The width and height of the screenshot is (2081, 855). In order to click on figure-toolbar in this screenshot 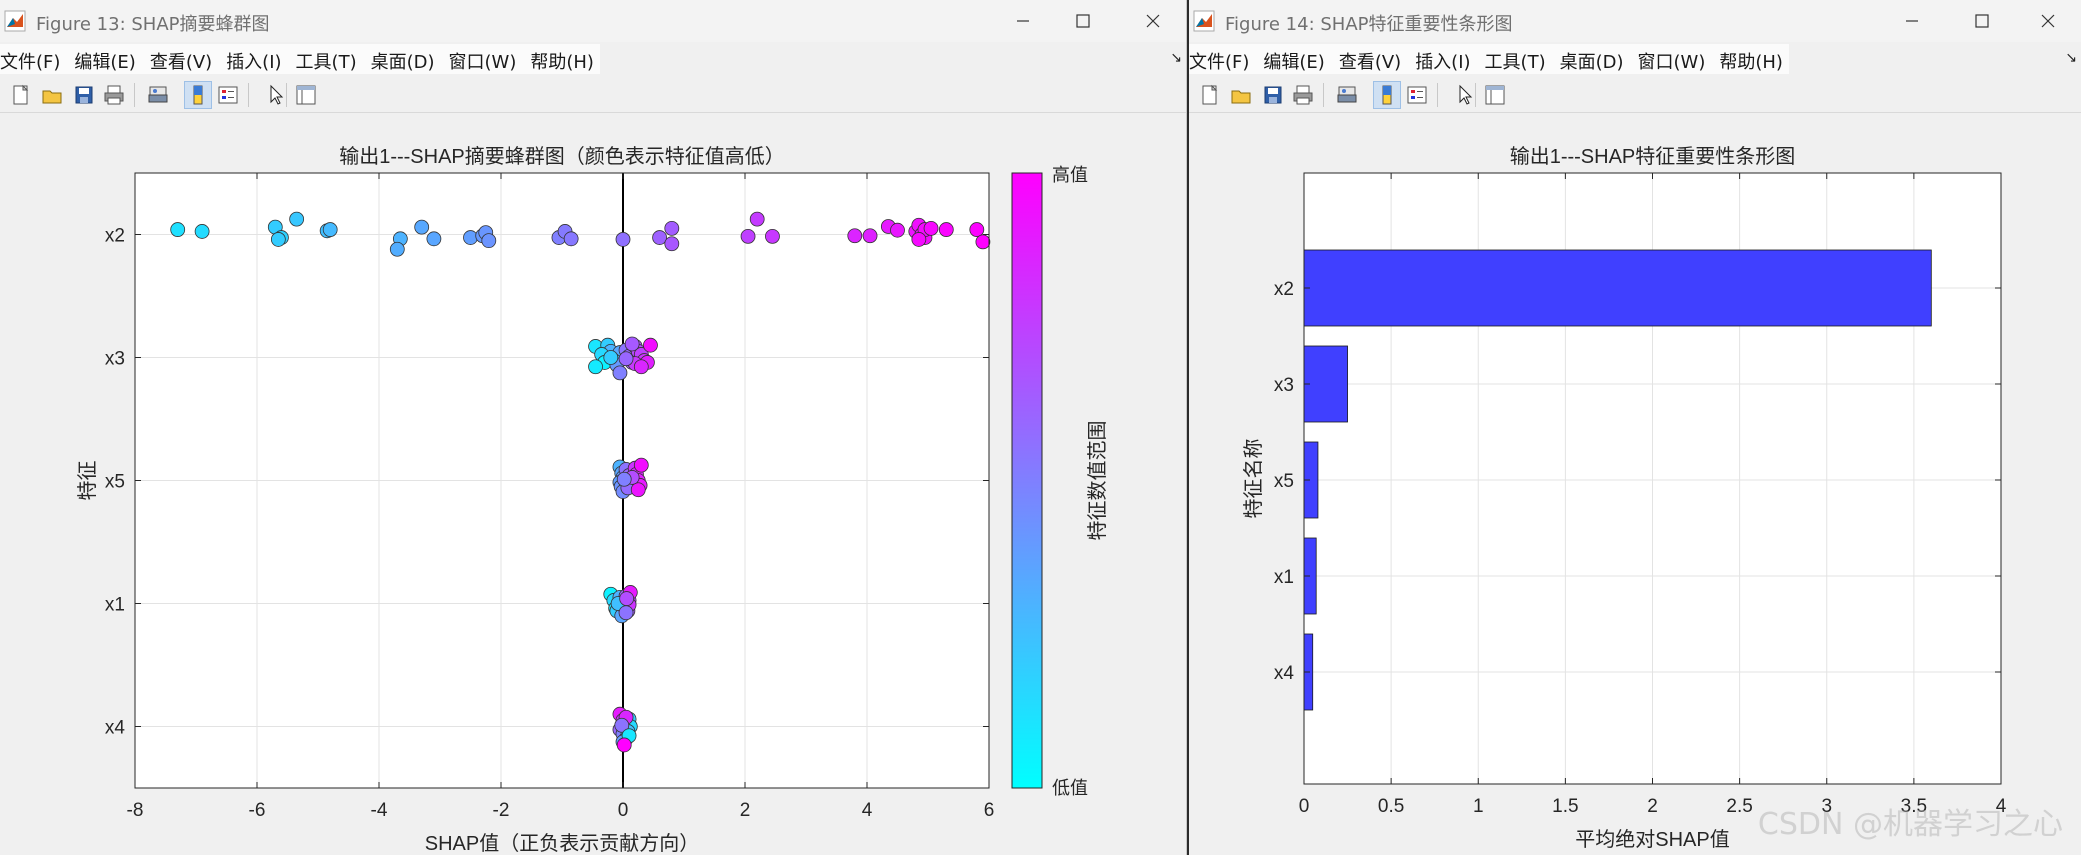, I will do `click(593, 95)`.